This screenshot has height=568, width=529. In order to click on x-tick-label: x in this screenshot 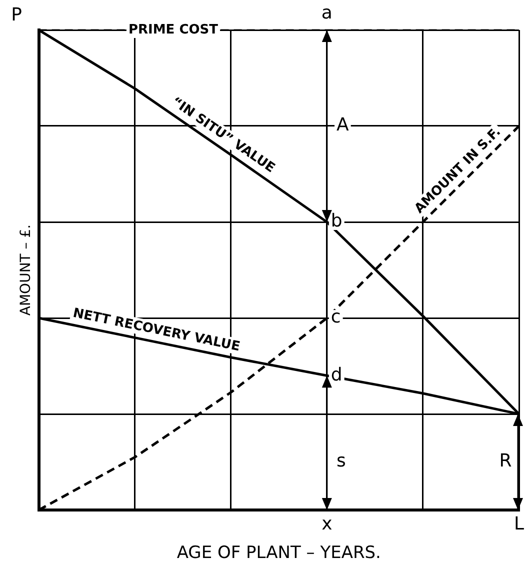, I will do `click(327, 523)`.